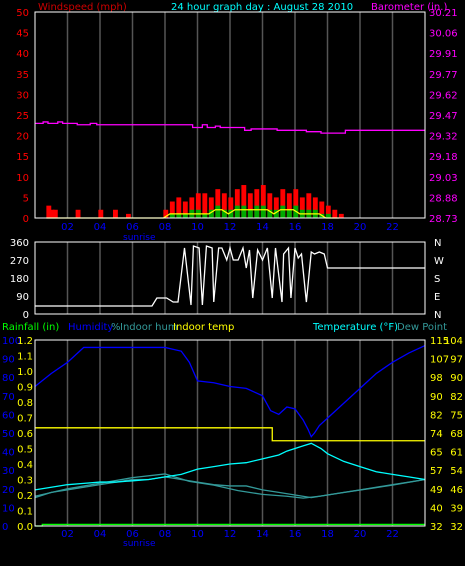 The width and height of the screenshot is (465, 566). What do you see at coordinates (195, 202) in the screenshot?
I see `wind-bars` at bounding box center [195, 202].